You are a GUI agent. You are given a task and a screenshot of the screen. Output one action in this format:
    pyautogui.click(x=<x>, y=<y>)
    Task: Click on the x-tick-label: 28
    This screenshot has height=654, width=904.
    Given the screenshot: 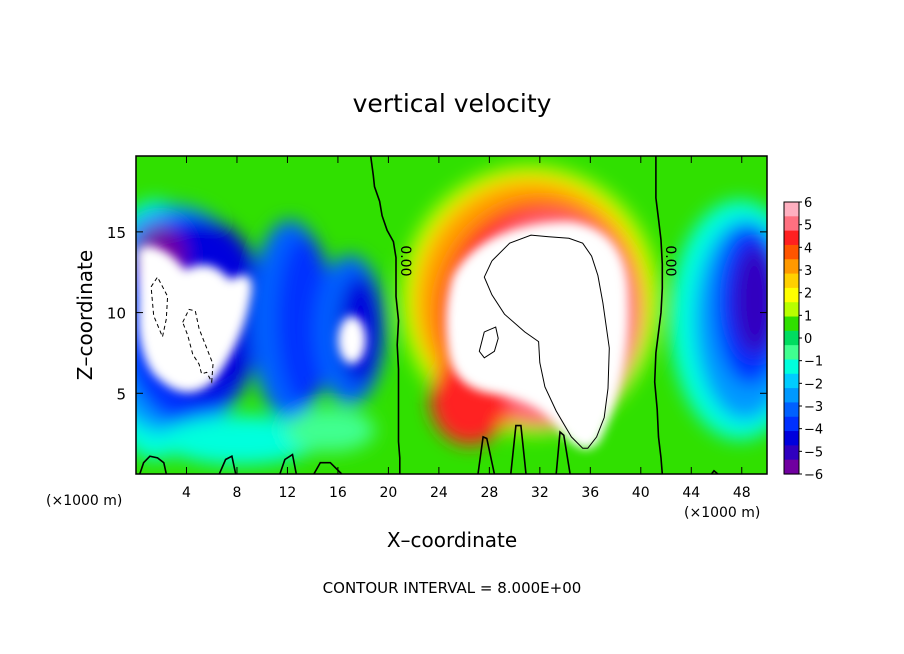 What is the action you would take?
    pyautogui.click(x=489, y=493)
    